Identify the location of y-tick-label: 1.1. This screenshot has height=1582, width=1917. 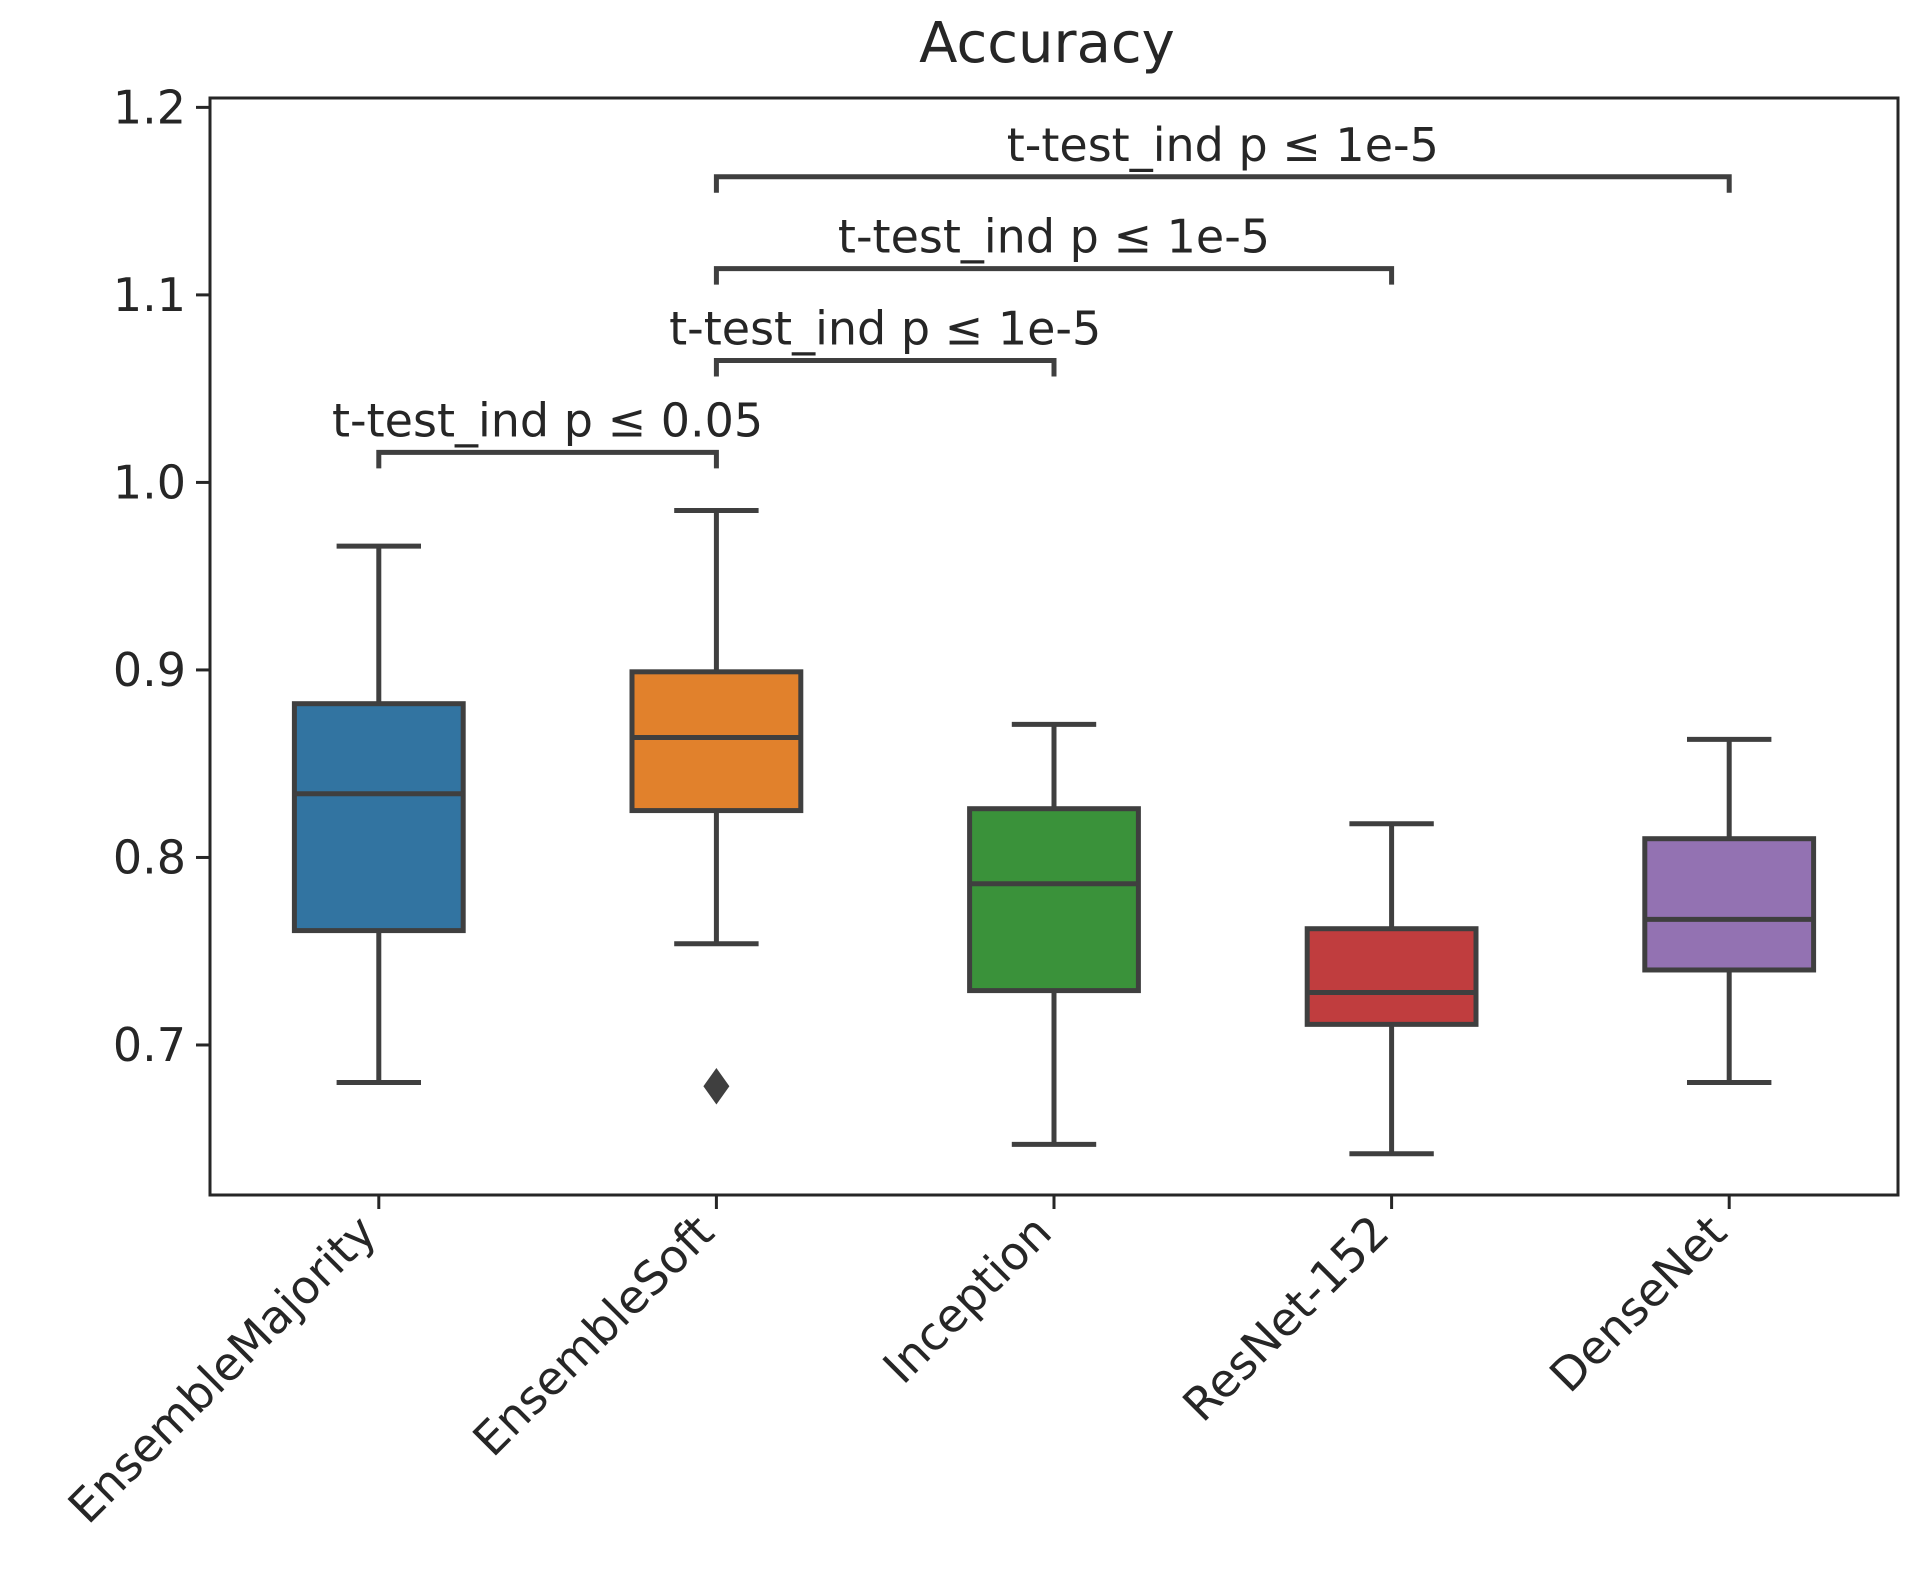
(149, 295).